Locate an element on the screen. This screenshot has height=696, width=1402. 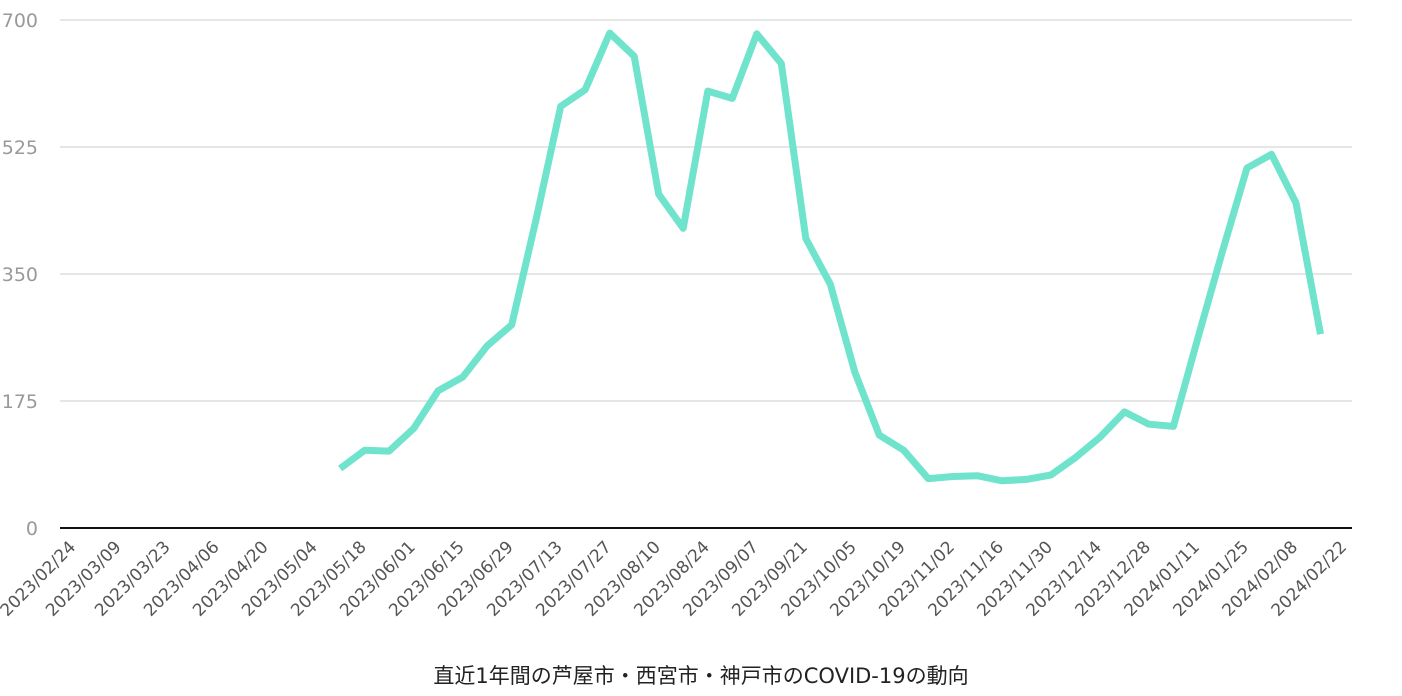
chart-title: 直近1年間の芦屋市・西宮市・神戸市のCOVID-19の動向 is located at coordinates (701, 676).